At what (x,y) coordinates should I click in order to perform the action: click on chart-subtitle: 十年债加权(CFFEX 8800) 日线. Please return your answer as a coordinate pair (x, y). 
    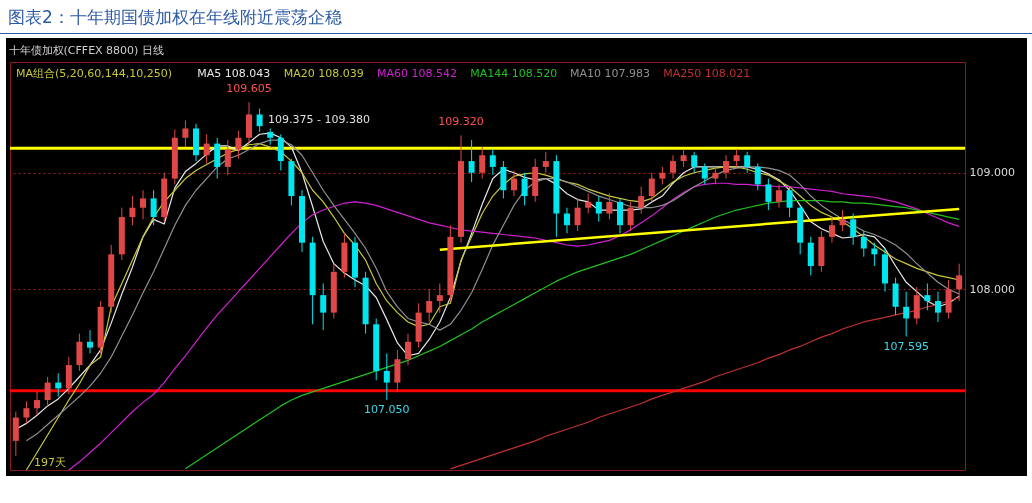
    Looking at the image, I should click on (86, 50).